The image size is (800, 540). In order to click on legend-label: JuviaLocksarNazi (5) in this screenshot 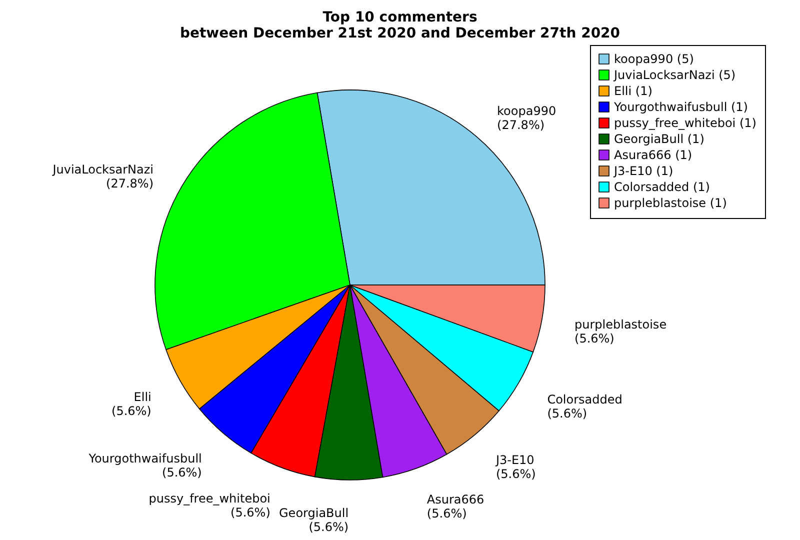, I will do `click(674, 75)`.